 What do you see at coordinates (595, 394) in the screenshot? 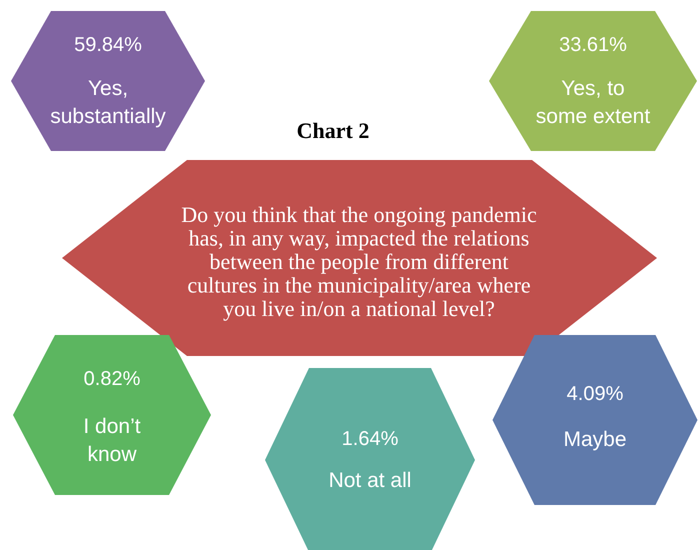
I see `data-label: 4.09%` at bounding box center [595, 394].